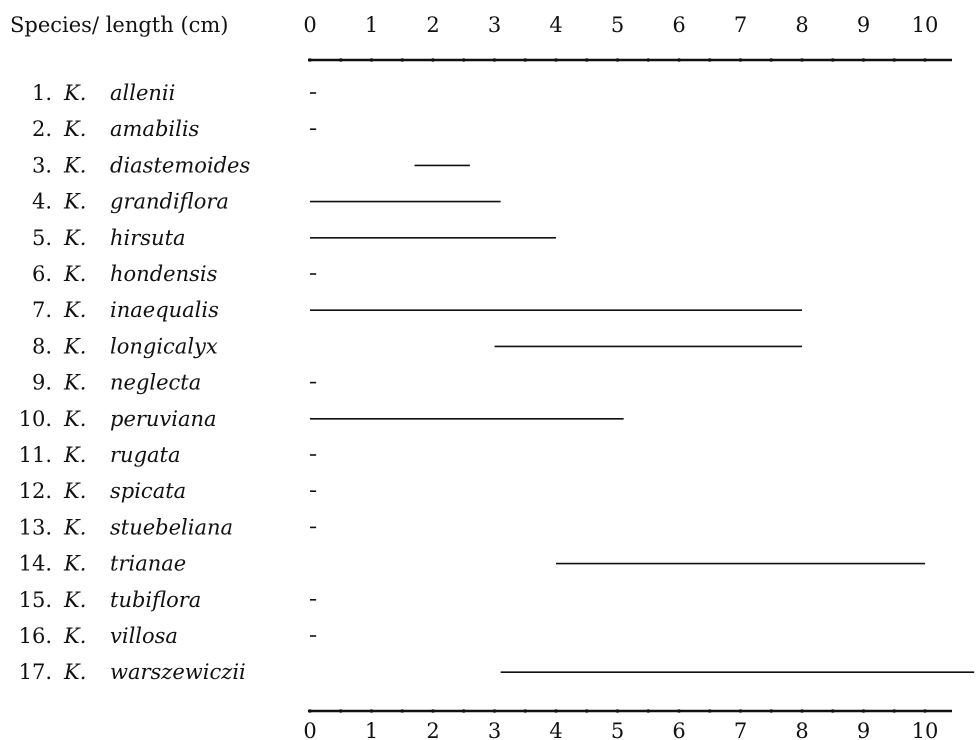 This screenshot has height=740, width=980. I want to click on species-epithet: hirsuta, so click(148, 238).